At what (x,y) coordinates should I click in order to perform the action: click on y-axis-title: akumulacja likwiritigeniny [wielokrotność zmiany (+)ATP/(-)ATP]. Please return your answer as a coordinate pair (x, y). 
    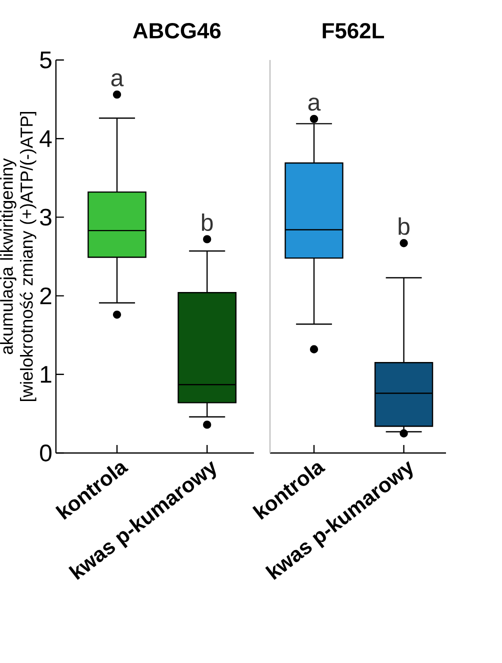
    Looking at the image, I should click on (18, 256).